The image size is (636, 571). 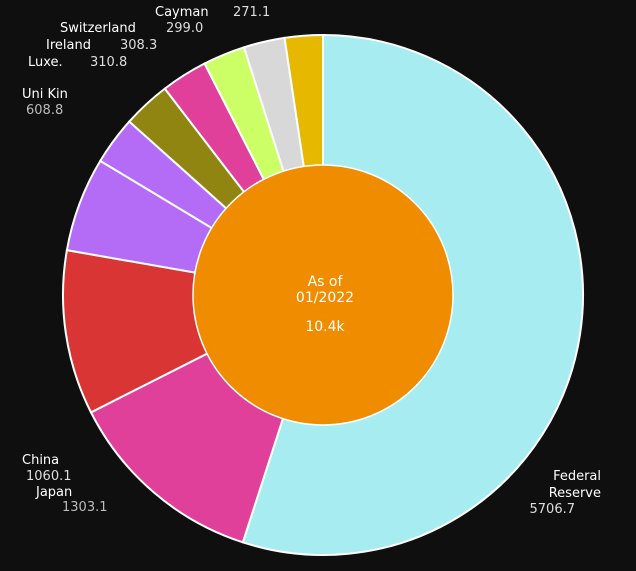 What do you see at coordinates (138, 45) in the screenshot?
I see `slice-value-5: 308.3` at bounding box center [138, 45].